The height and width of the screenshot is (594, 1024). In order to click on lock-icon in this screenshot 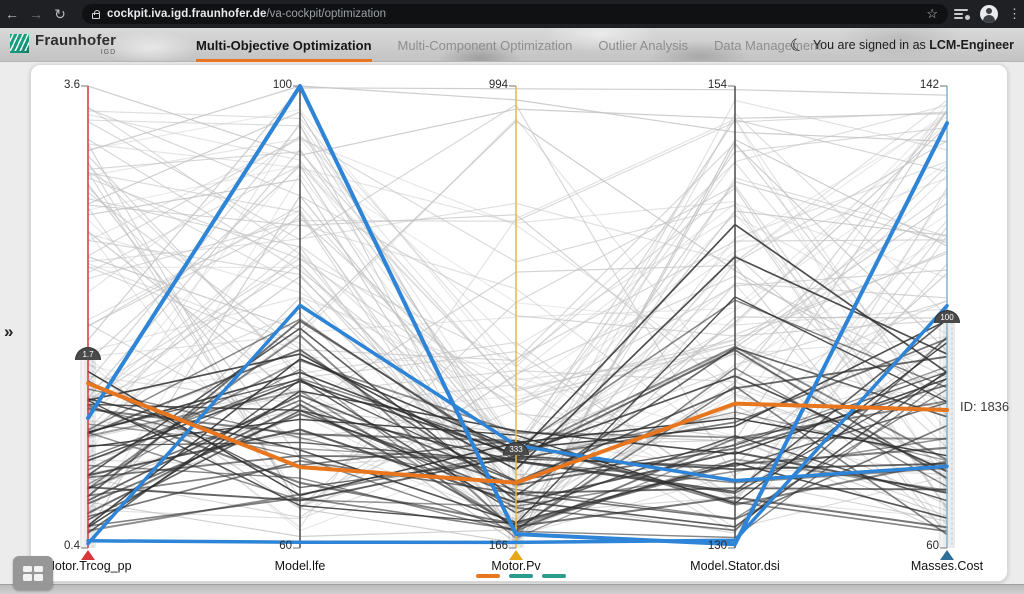, I will do `click(96, 14)`.